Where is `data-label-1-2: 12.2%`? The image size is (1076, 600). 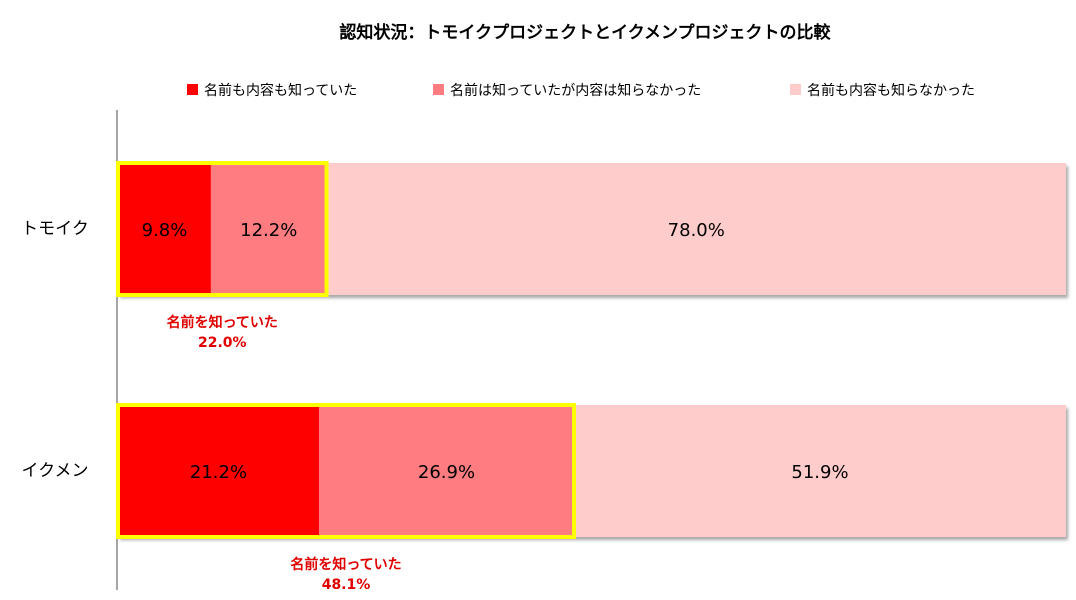 data-label-1-2: 12.2% is located at coordinates (268, 230).